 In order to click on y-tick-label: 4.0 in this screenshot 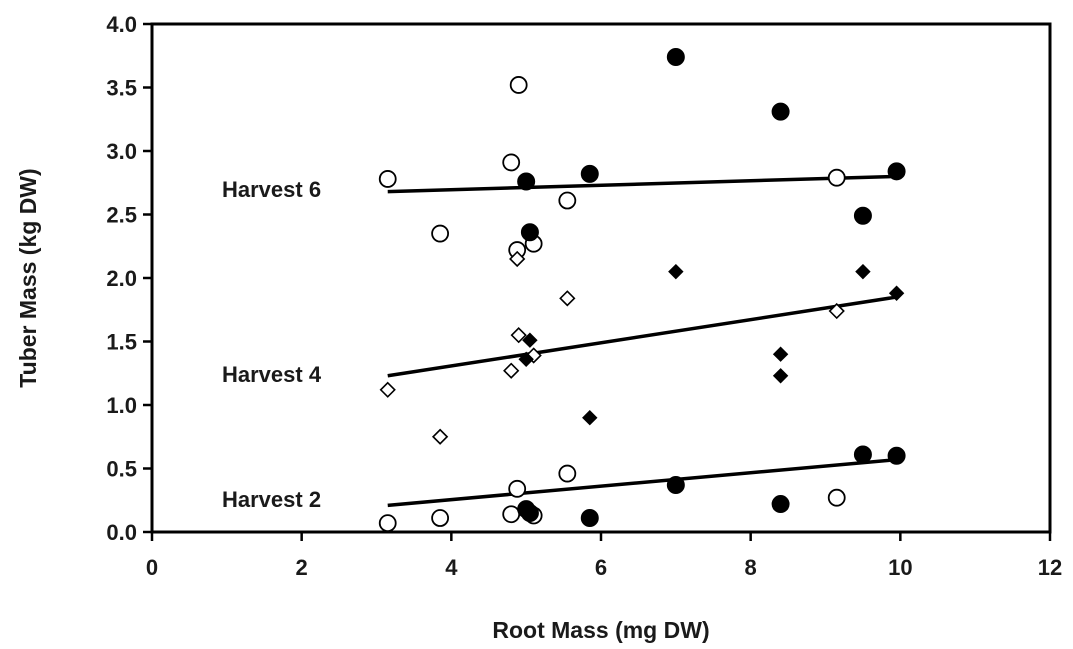, I will do `click(121, 24)`.